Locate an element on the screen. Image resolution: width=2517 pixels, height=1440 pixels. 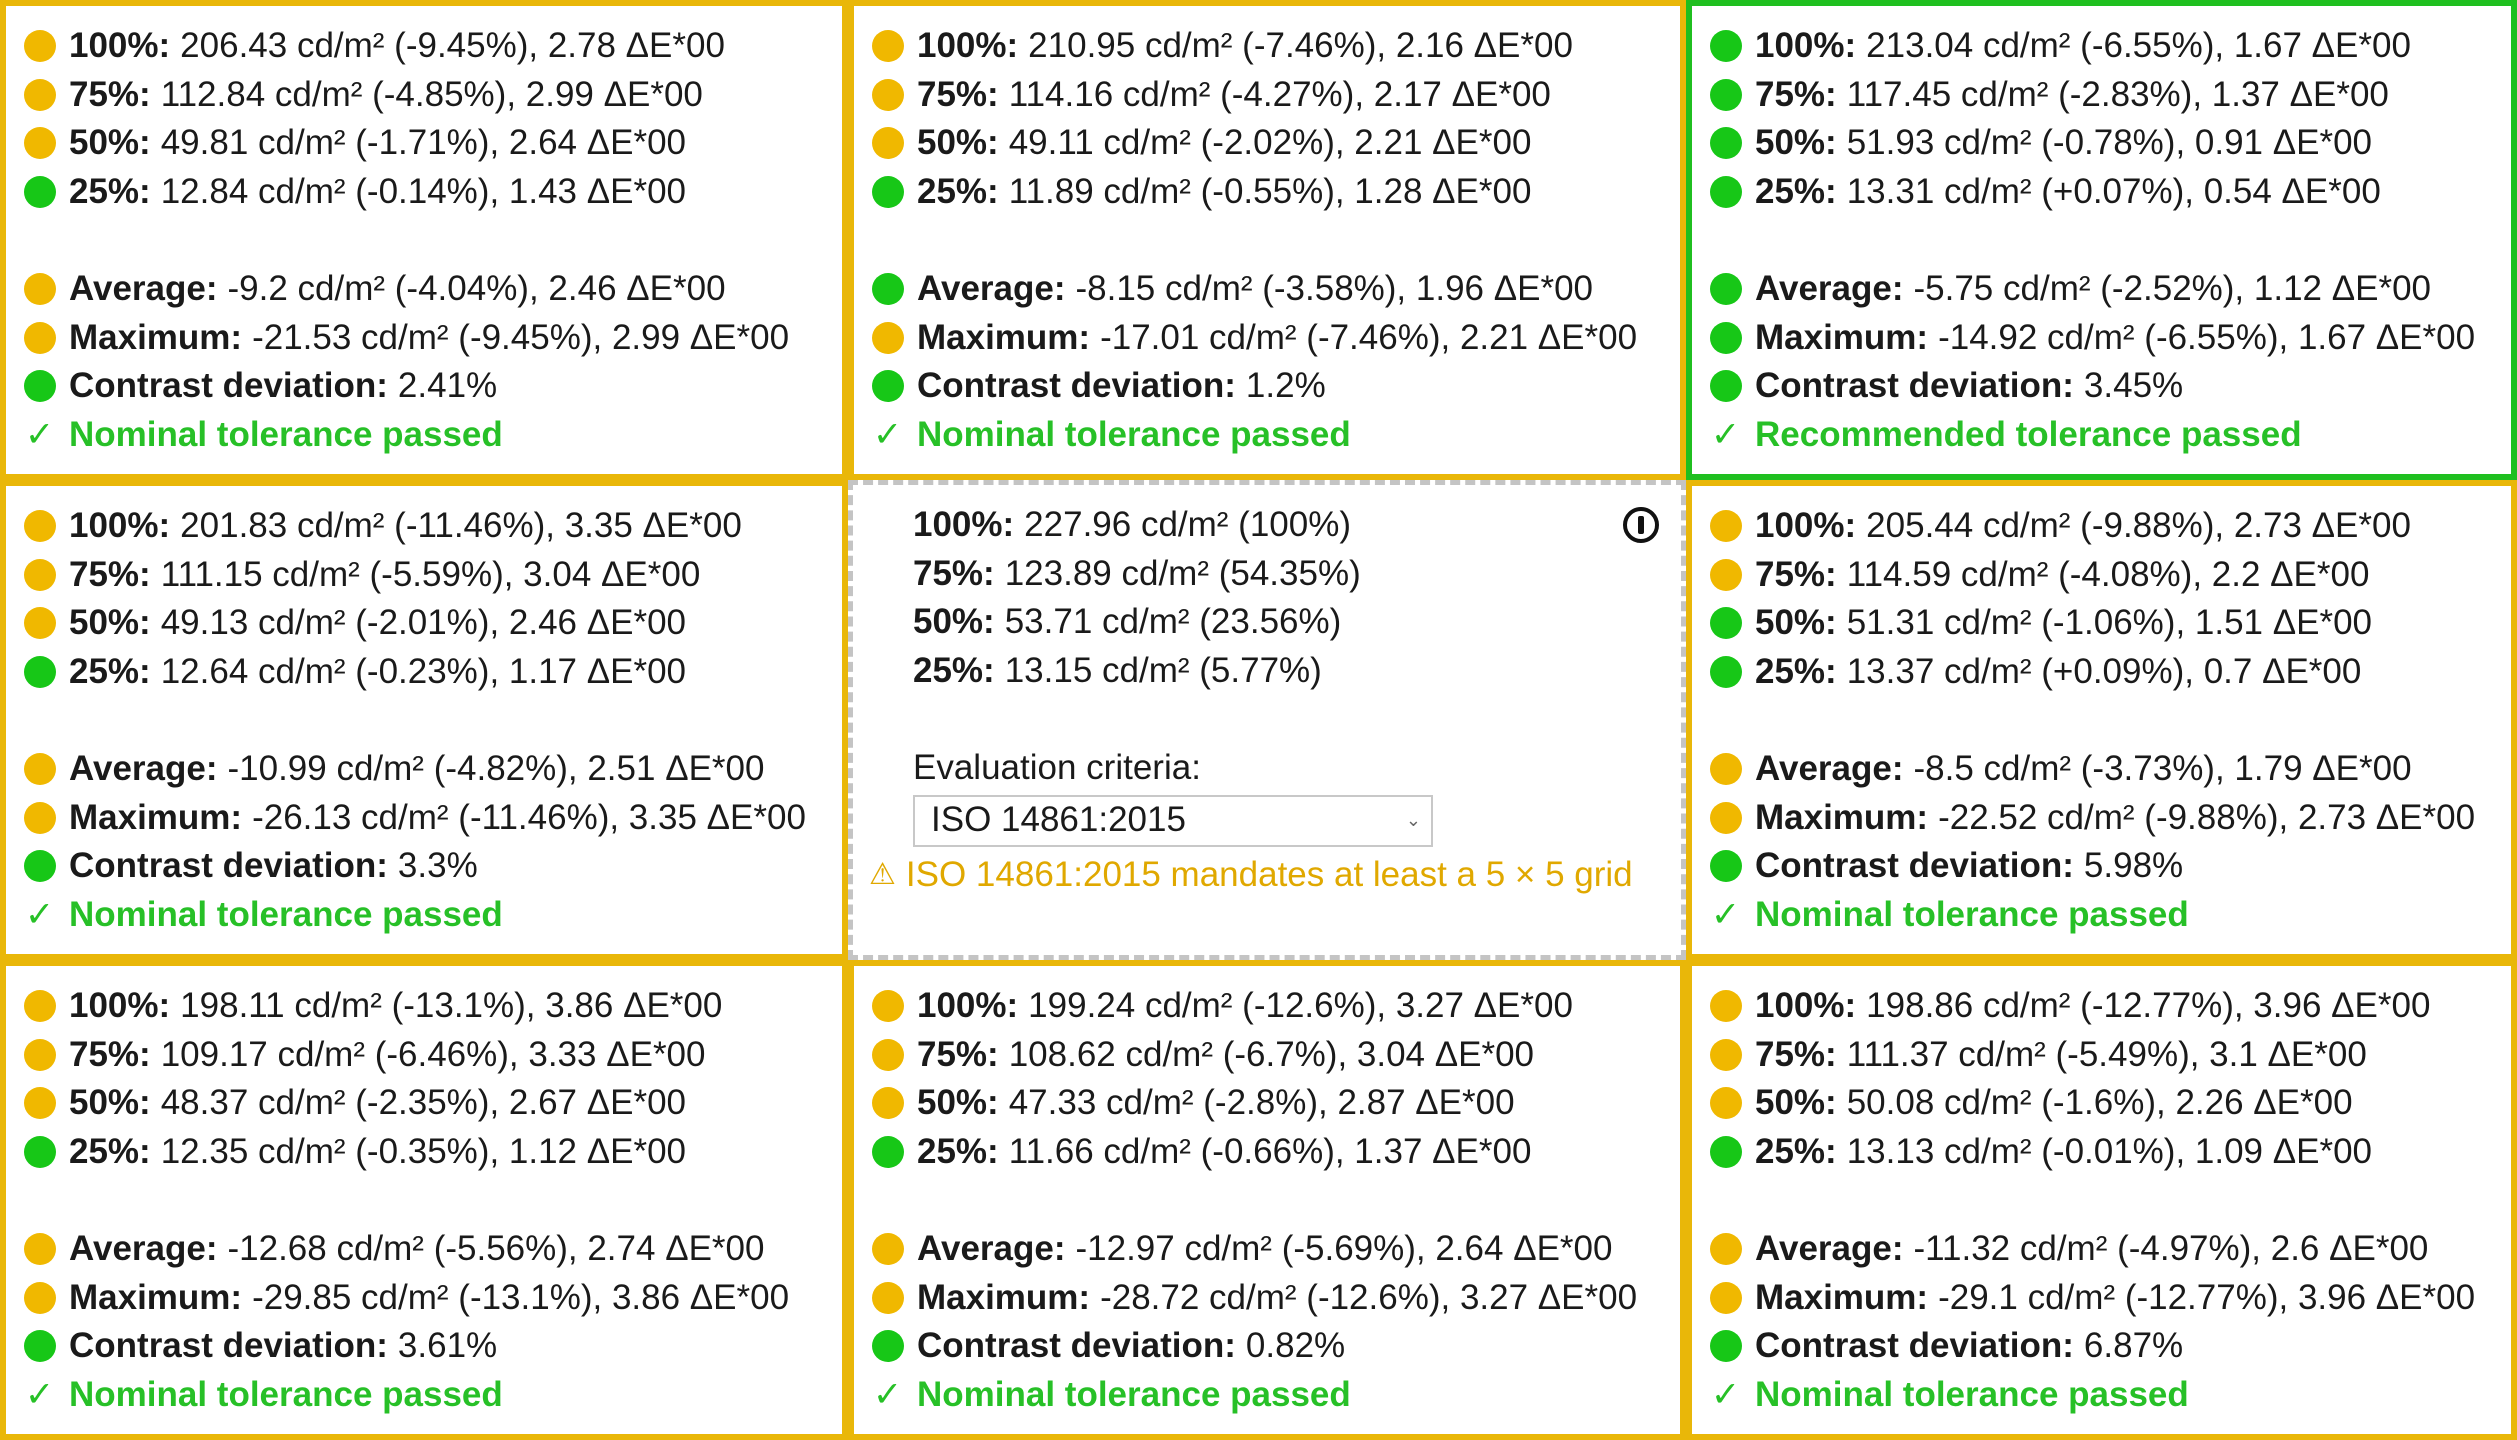
criteria-select: ISO 14861:2015 ⌄ is located at coordinates (1173, 820).